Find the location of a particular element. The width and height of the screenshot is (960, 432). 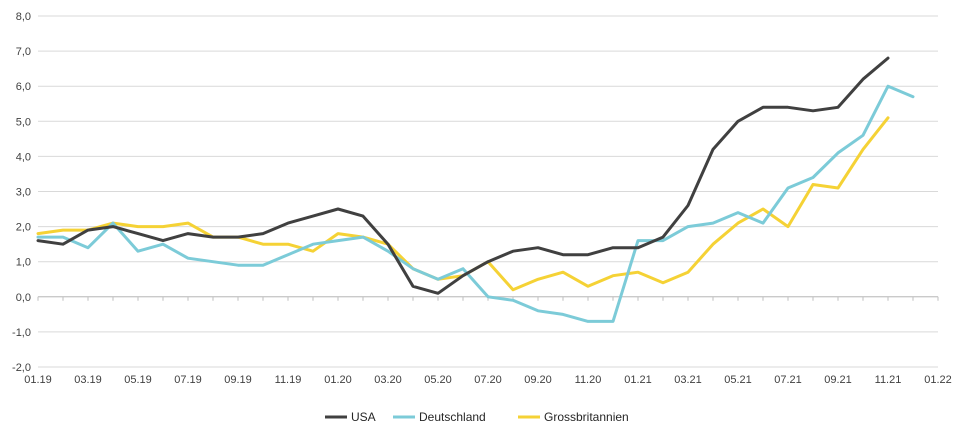

y-tick-label: 4,0 is located at coordinates (23, 157).